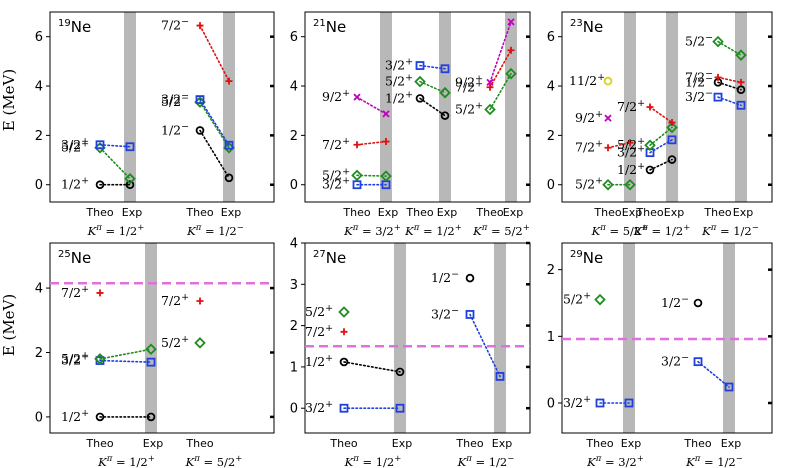 The height and width of the screenshot is (468, 789). I want to click on nucleus-label: 27Ne, so click(329, 258).